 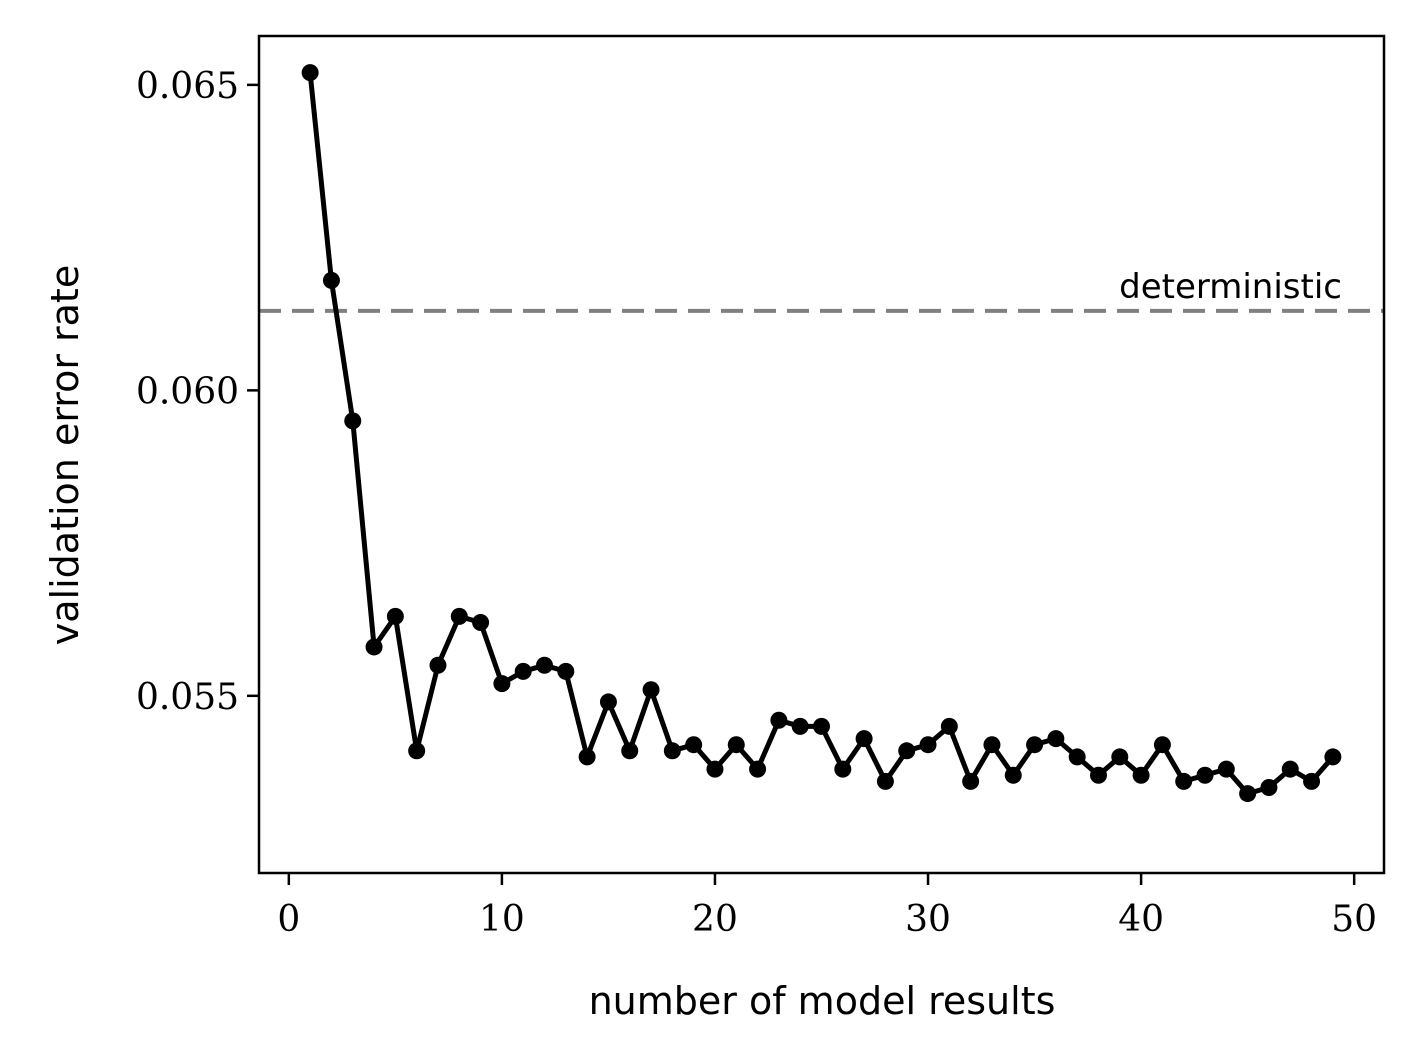 I want to click on x-tick-label: 40, so click(x=1141, y=919).